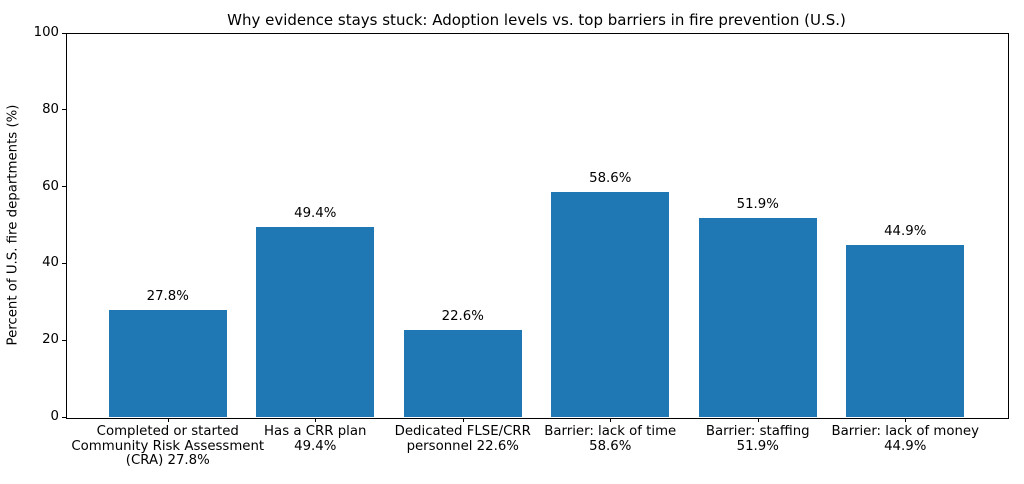  What do you see at coordinates (905, 231) in the screenshot?
I see `bar-value-label: 44.9%` at bounding box center [905, 231].